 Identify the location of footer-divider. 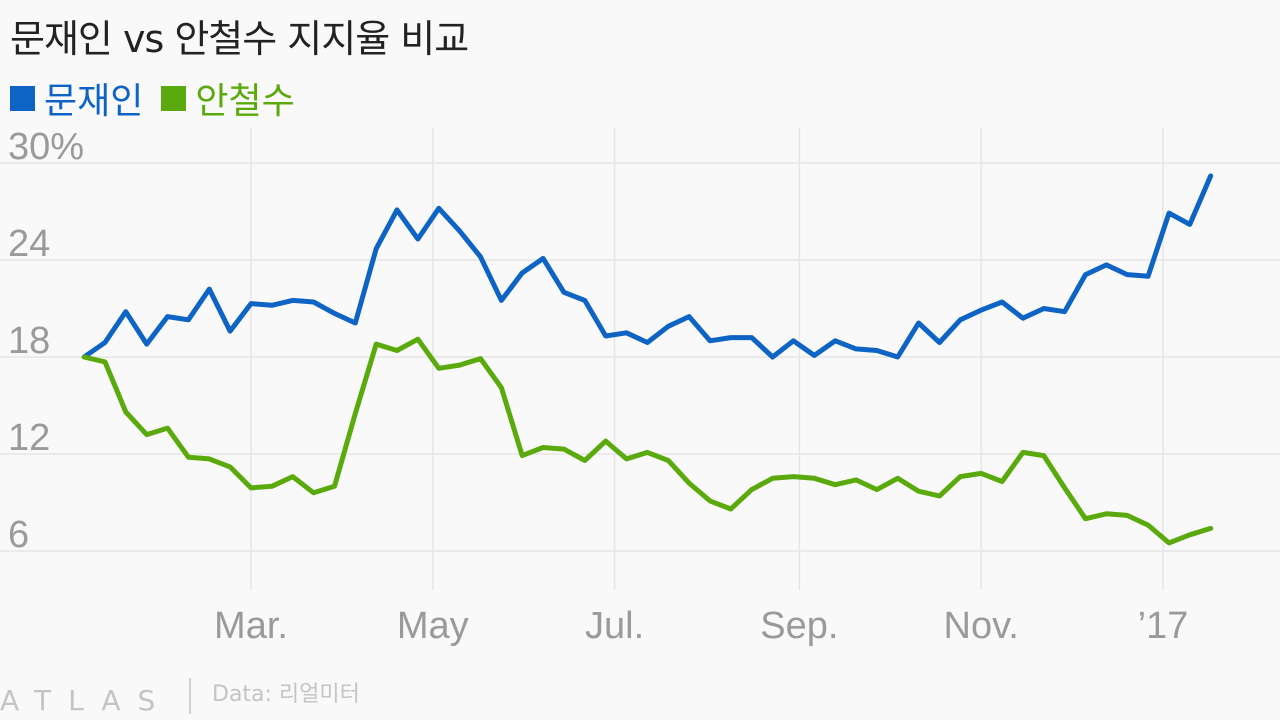
(190, 696).